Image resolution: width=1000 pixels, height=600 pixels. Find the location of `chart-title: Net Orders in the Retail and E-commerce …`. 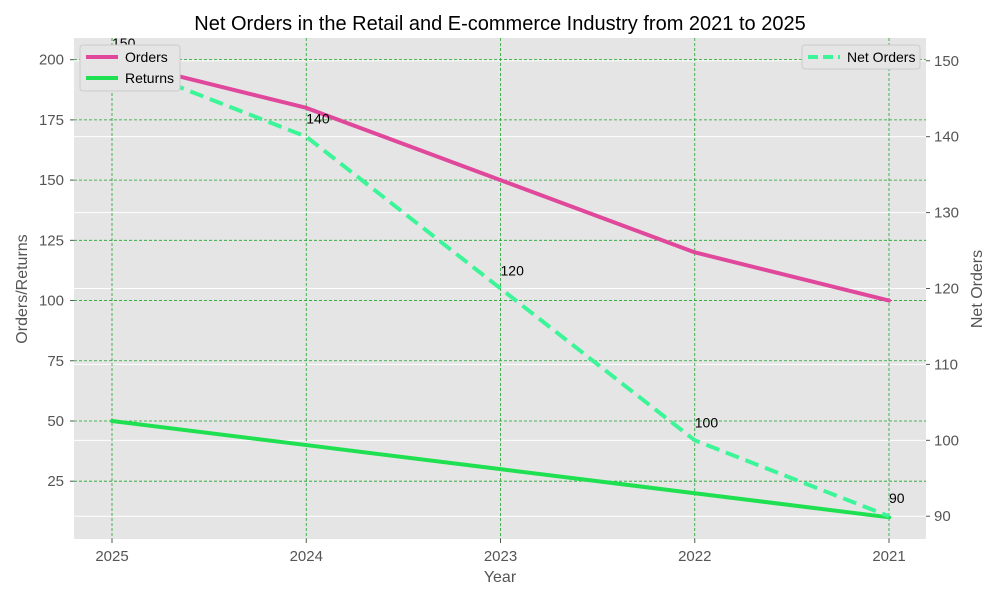

chart-title: Net Orders in the Retail and E-commerce … is located at coordinates (499, 24).